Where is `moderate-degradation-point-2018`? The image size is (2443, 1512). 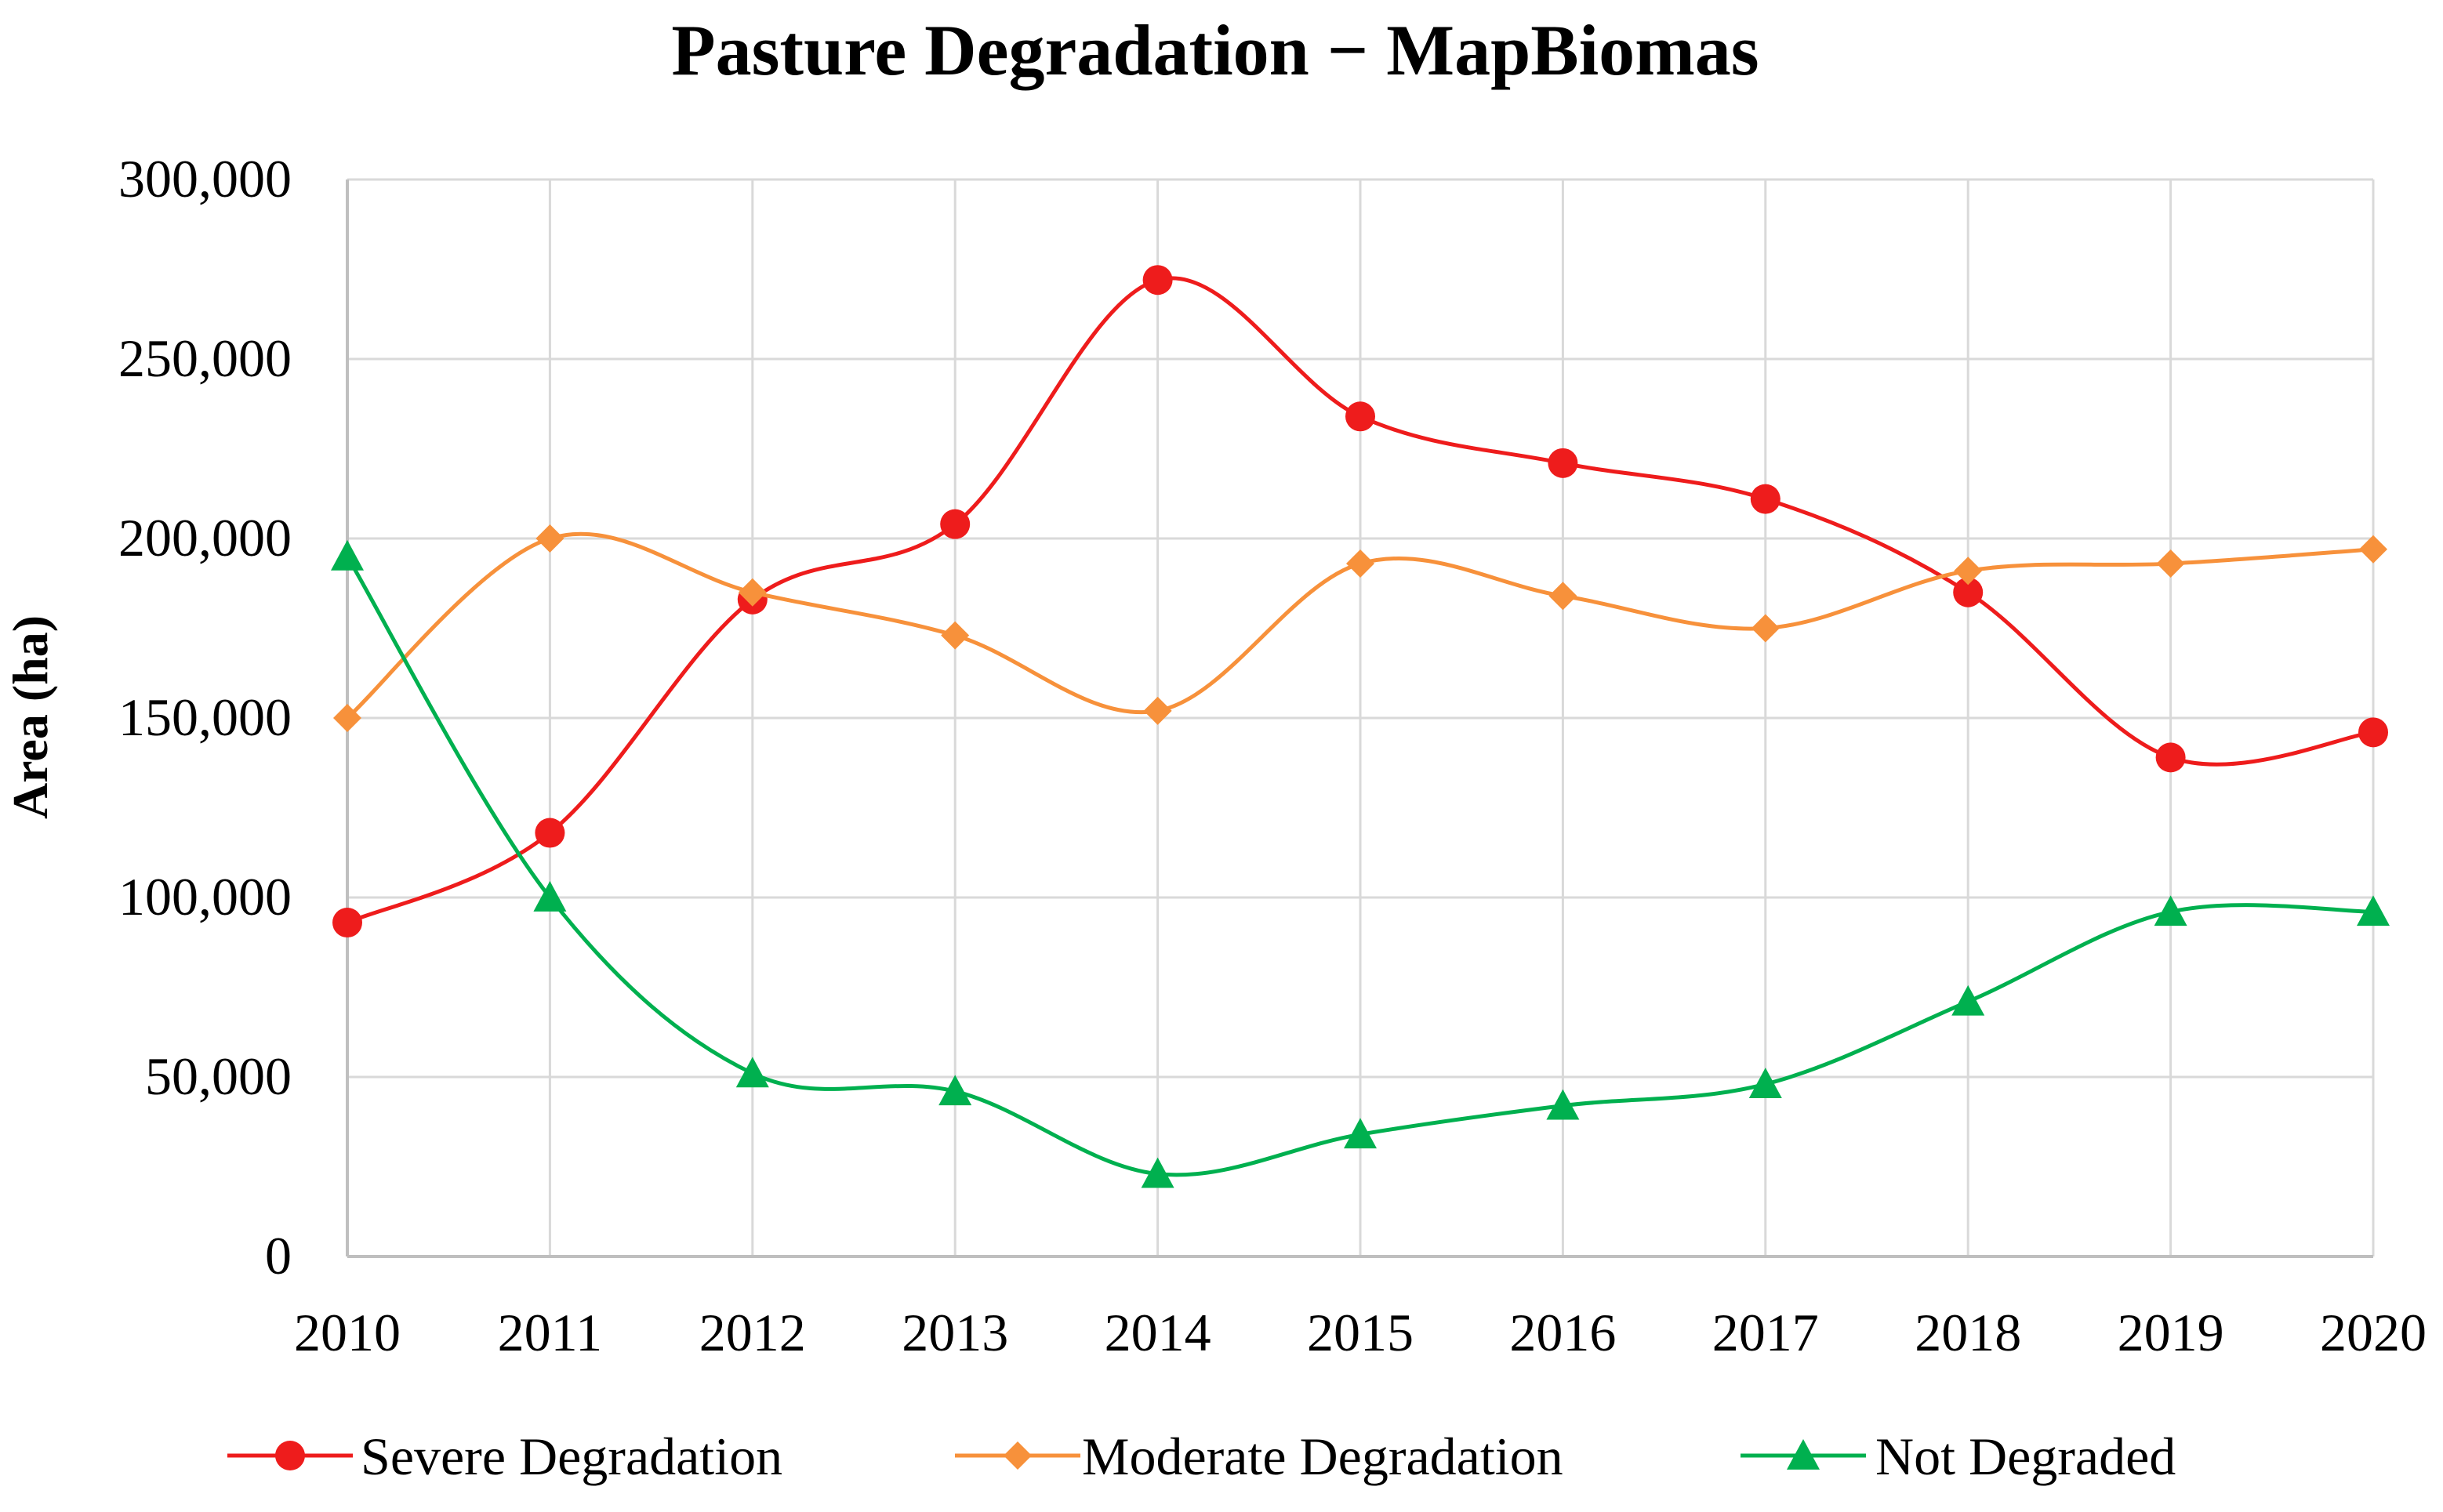 moderate-degradation-point-2018 is located at coordinates (1968, 571).